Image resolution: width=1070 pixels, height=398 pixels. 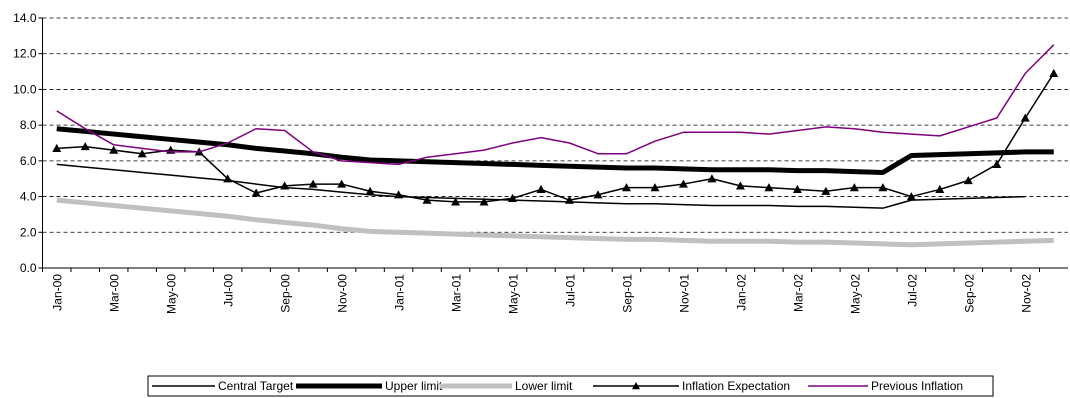 What do you see at coordinates (627, 293) in the screenshot?
I see `x-tick-label: Sep-01` at bounding box center [627, 293].